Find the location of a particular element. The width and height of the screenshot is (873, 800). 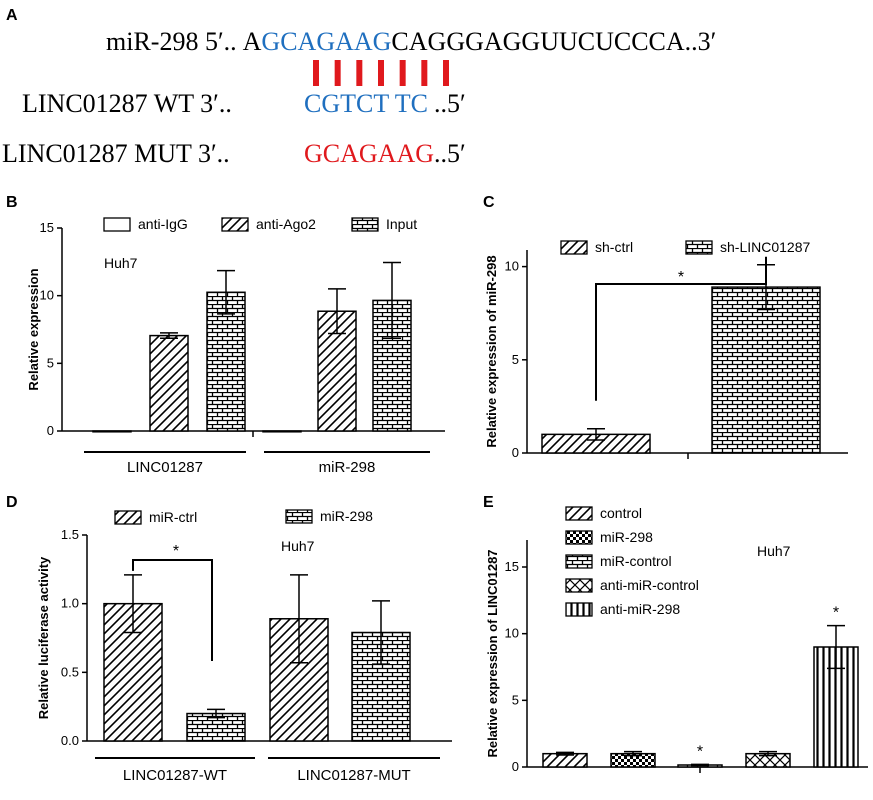

legend-label: anti-miR-298 is located at coordinates (640, 609).